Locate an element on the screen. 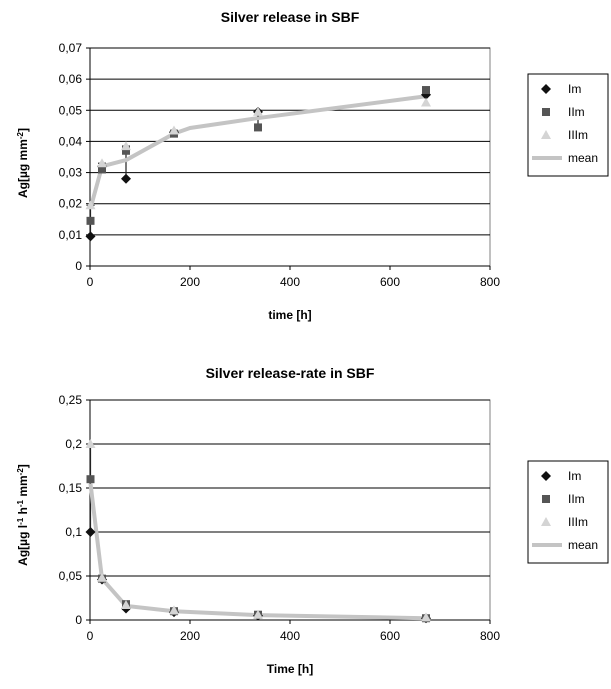  y-axis-title: Ag[µg mm-2] is located at coordinates (23, 163).